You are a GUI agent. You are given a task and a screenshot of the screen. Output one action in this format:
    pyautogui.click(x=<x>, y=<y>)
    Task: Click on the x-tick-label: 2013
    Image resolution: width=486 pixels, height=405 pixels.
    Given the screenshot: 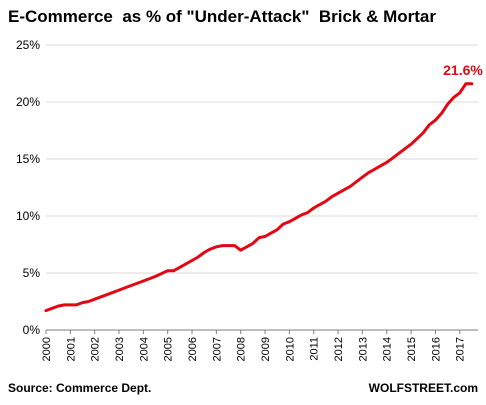 What is the action you would take?
    pyautogui.click(x=363, y=349)
    